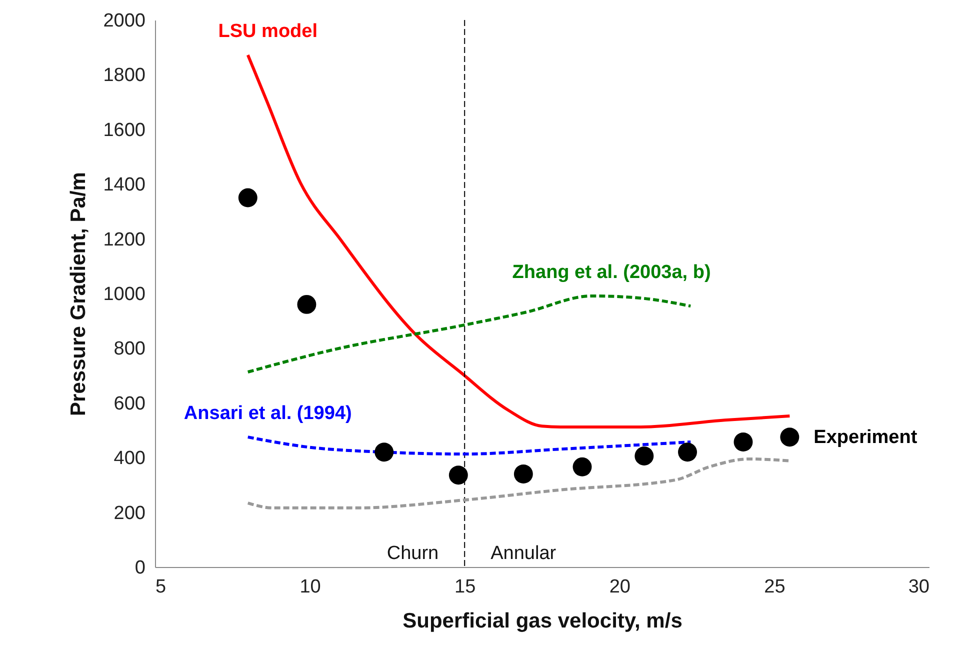 The image size is (959, 664). Describe the element at coordinates (130, 513) in the screenshot. I see `y-tick-label: 200` at that location.